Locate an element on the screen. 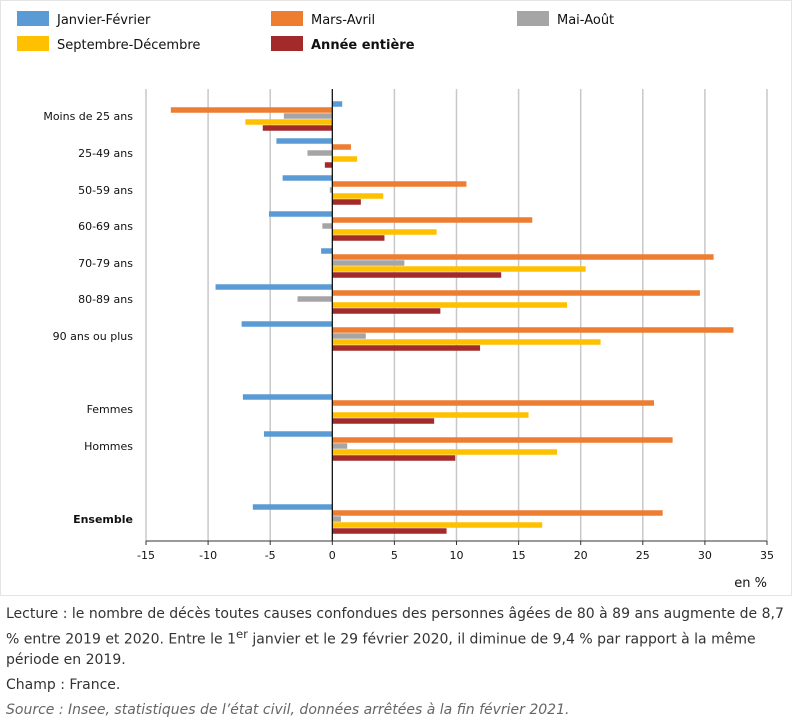  x-tick-label: 15 is located at coordinates (519, 555).